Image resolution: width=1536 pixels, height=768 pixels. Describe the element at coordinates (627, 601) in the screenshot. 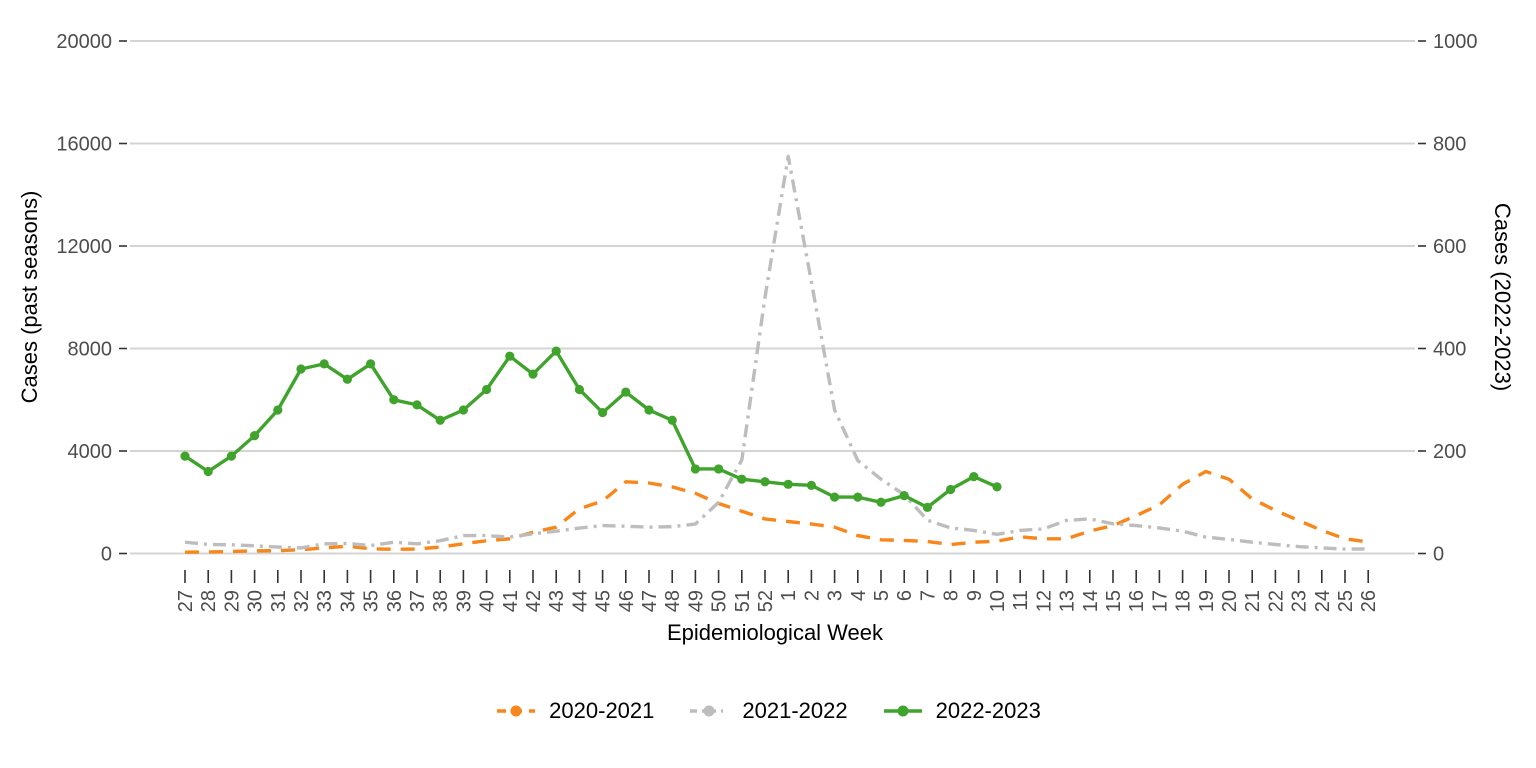

I see `x-axis-tick-label: 46` at that location.